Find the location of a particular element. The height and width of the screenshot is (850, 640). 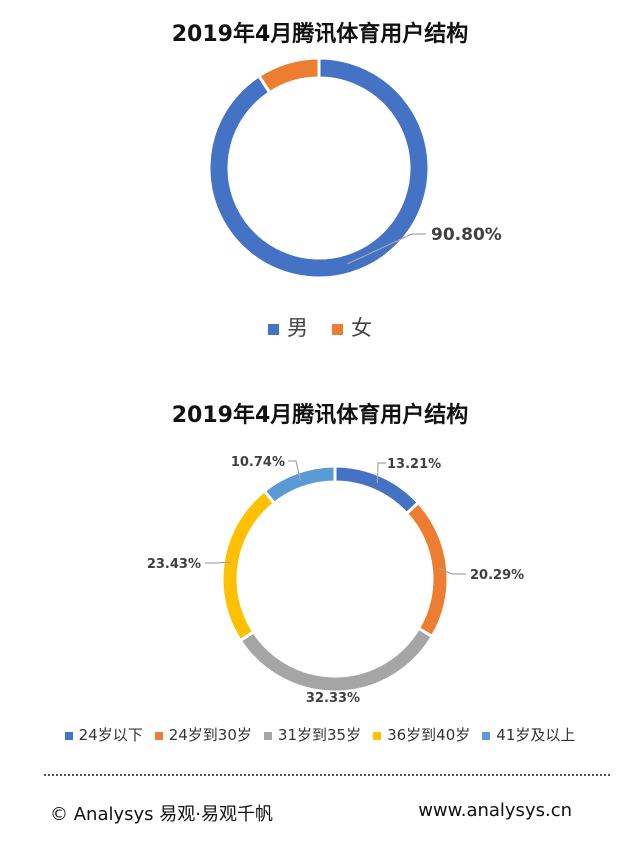

footer-divider is located at coordinates (327, 775).